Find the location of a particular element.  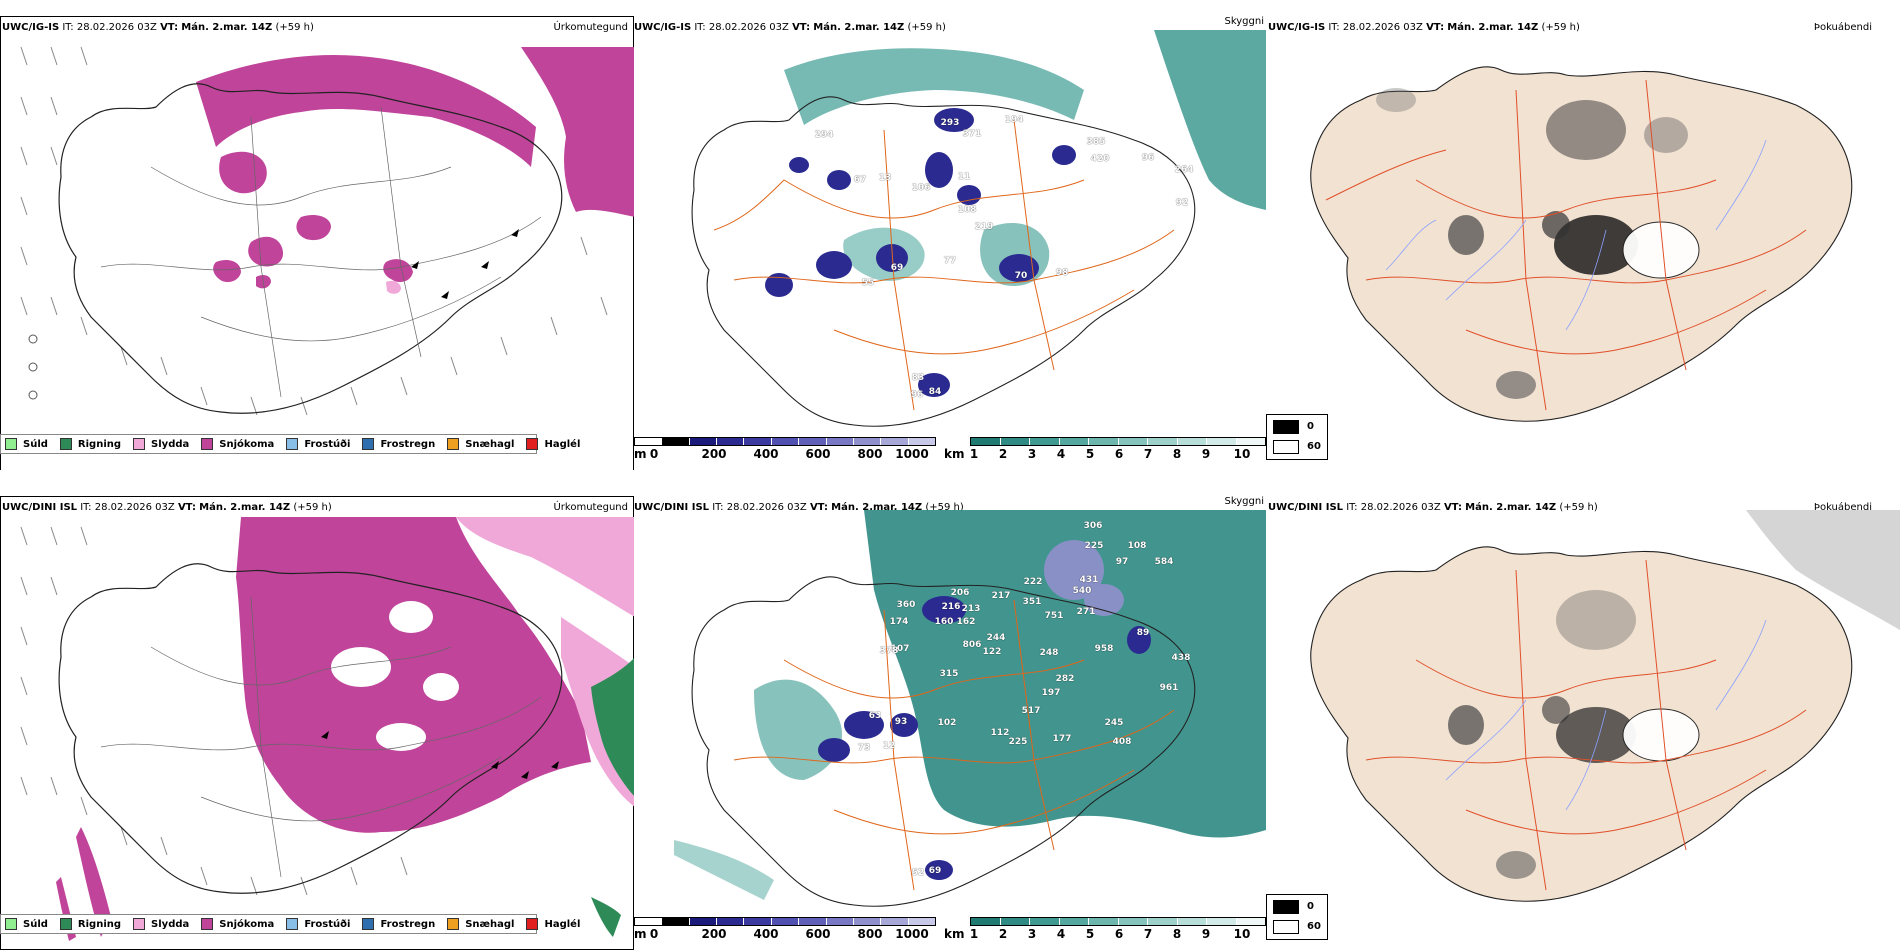

fog-grey-patches is located at coordinates (1574, 734).